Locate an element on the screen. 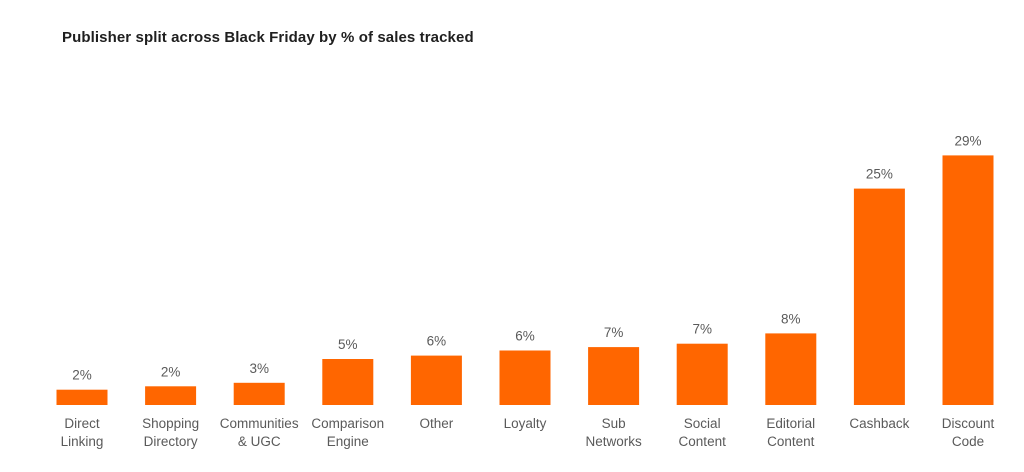 This screenshot has width=1024, height=472. x-tick-label-5-line-0: Loyalty is located at coordinates (525, 423).